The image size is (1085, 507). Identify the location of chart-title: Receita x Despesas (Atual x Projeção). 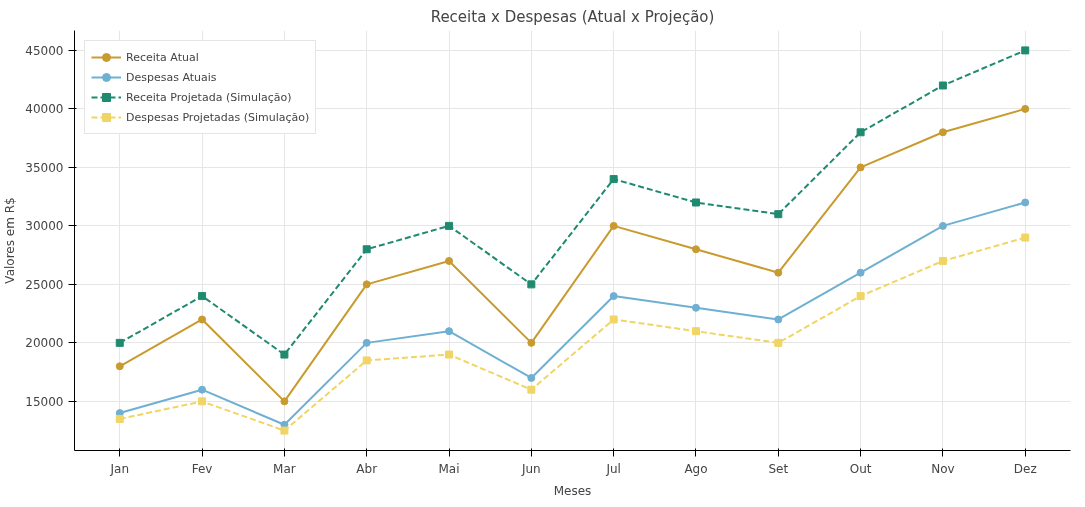
(572, 16).